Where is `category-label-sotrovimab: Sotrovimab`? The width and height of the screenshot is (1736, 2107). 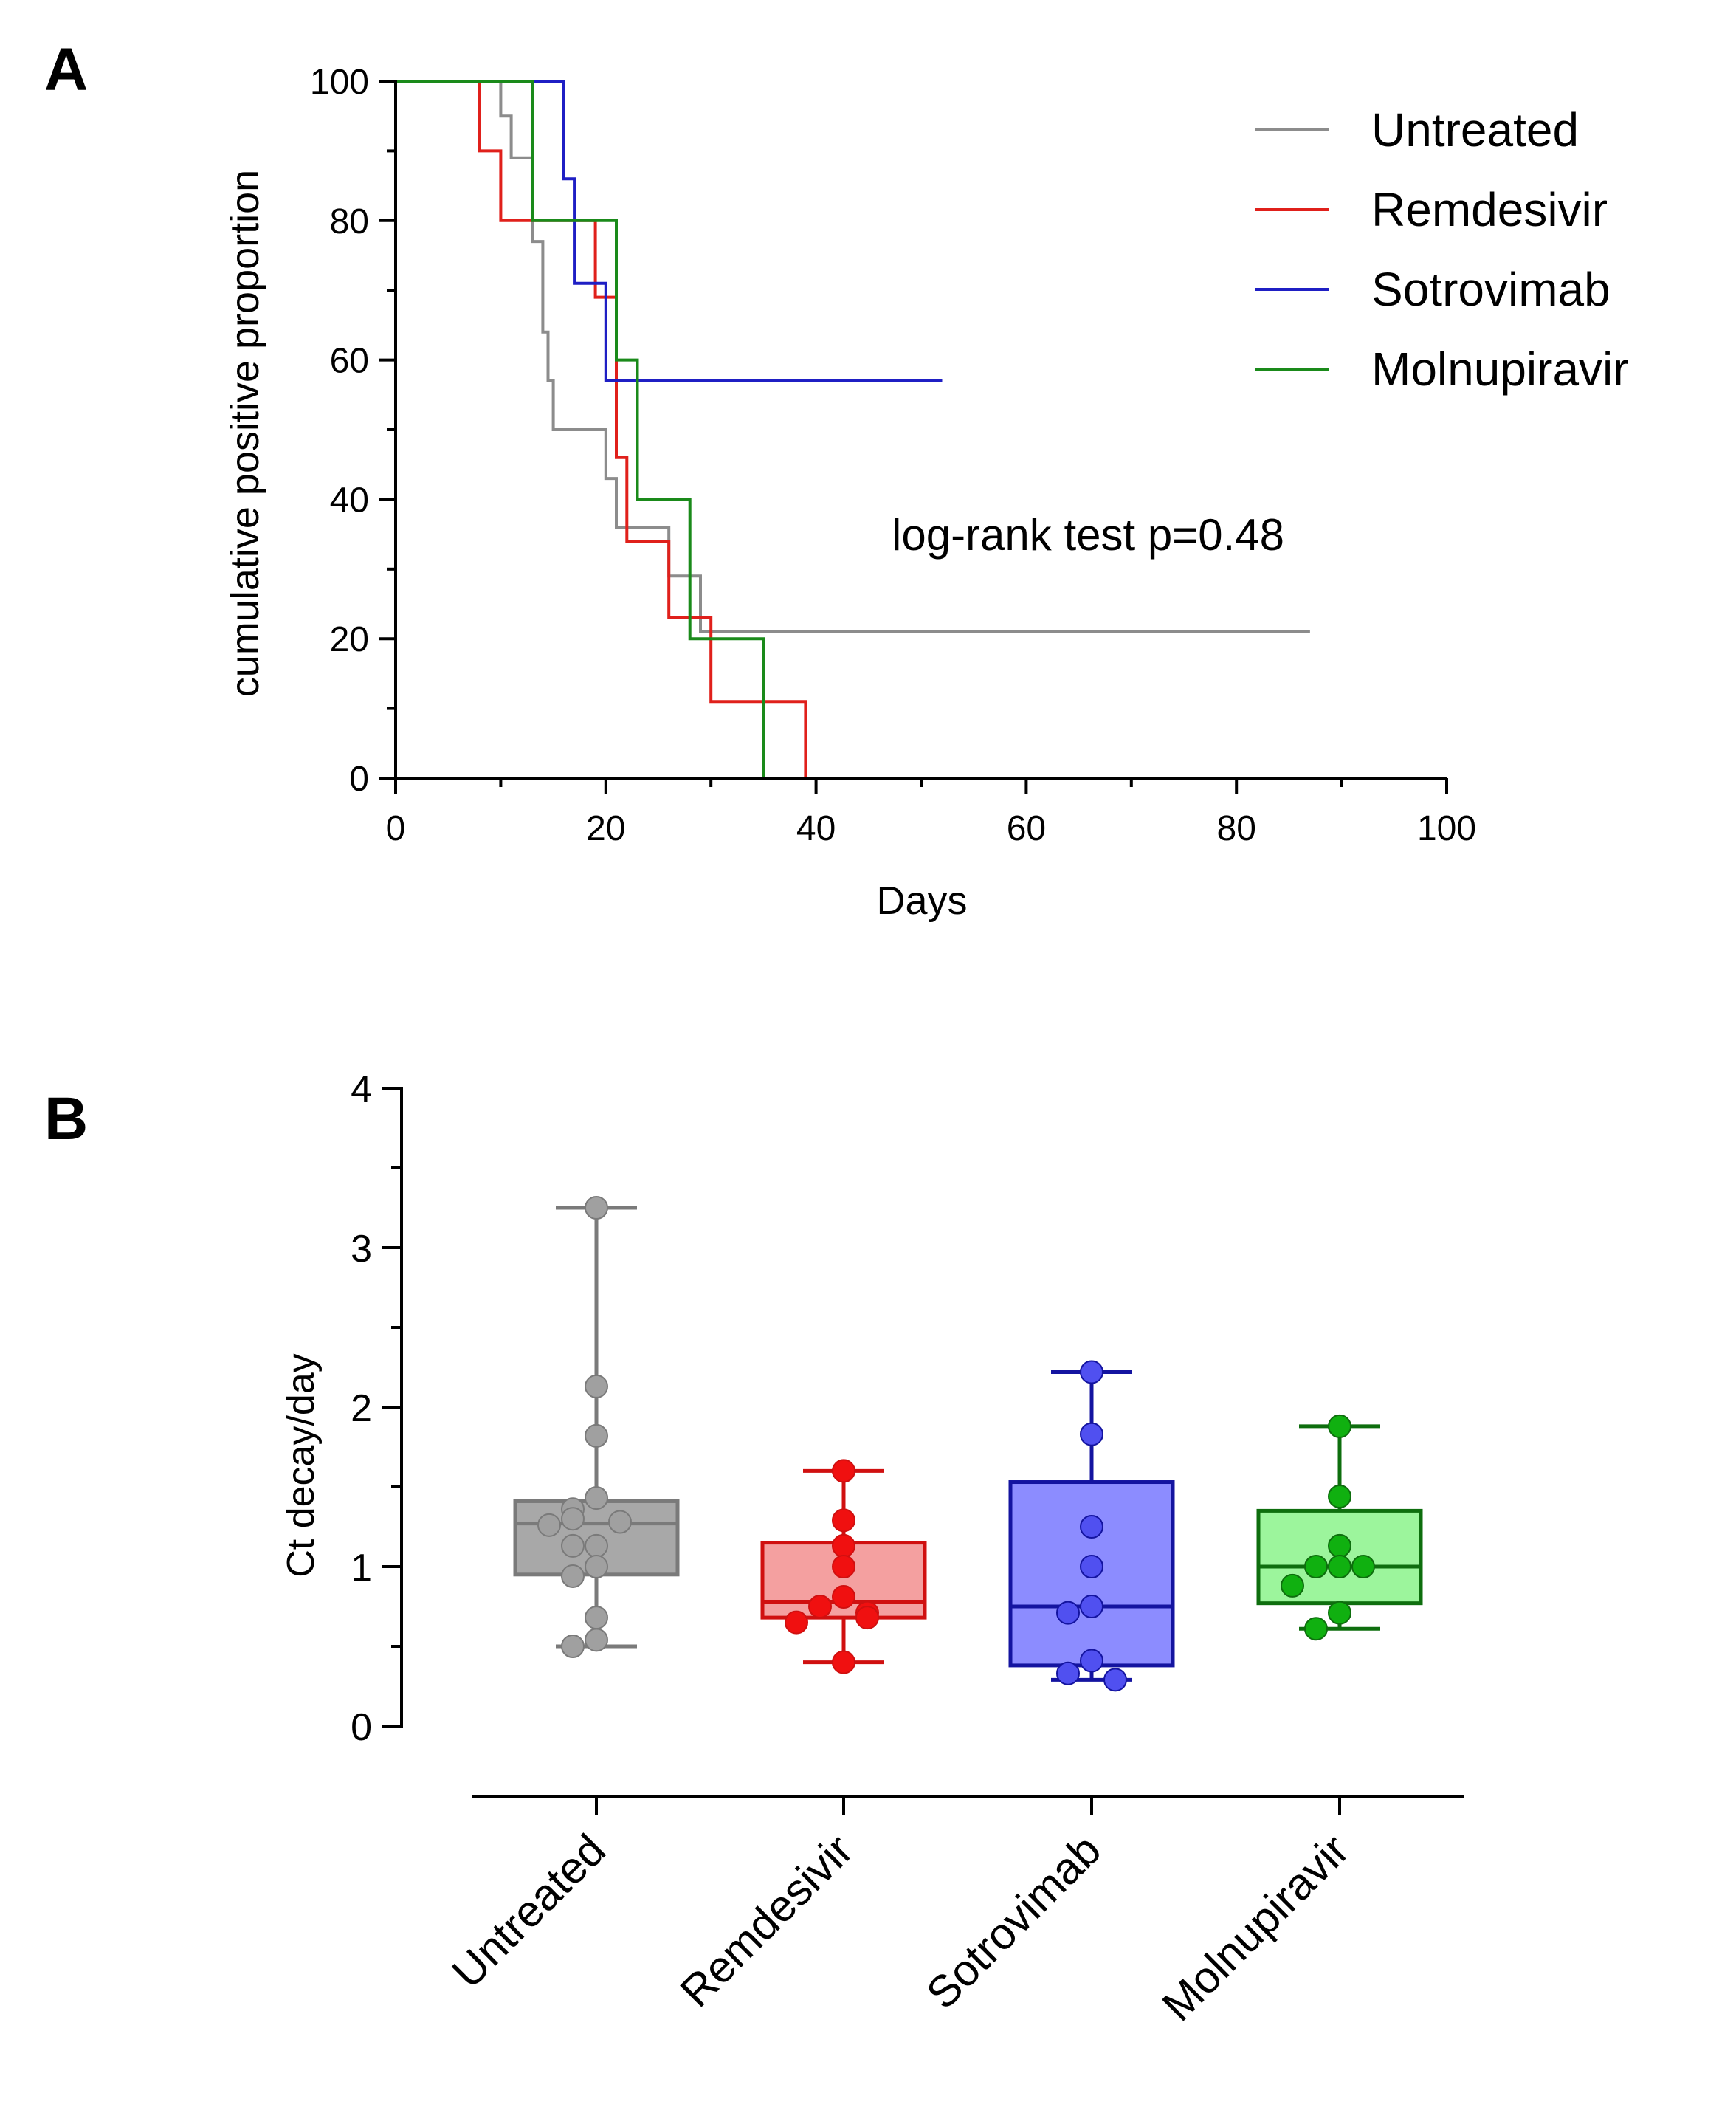 category-label-sotrovimab: Sotrovimab is located at coordinates (1013, 1921).